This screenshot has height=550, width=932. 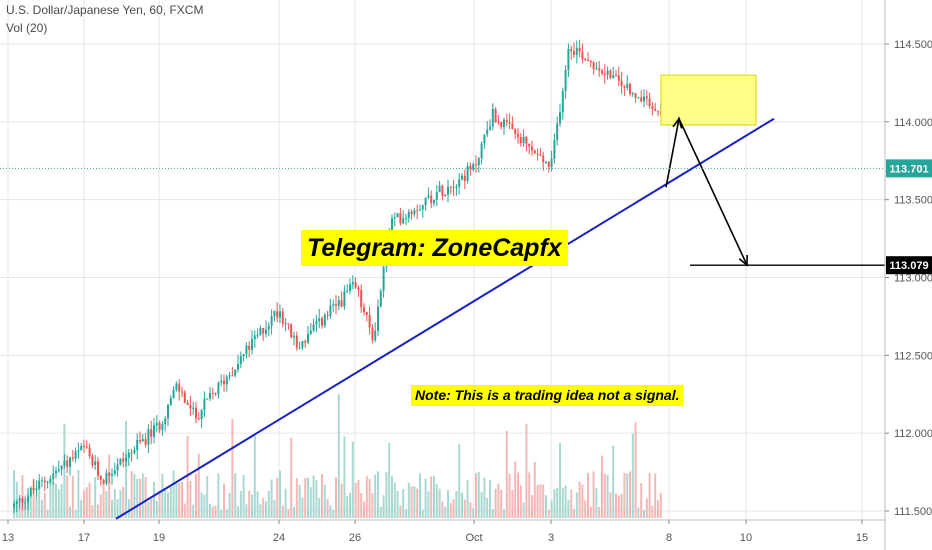 I want to click on time-tick-label: 10, so click(x=746, y=538).